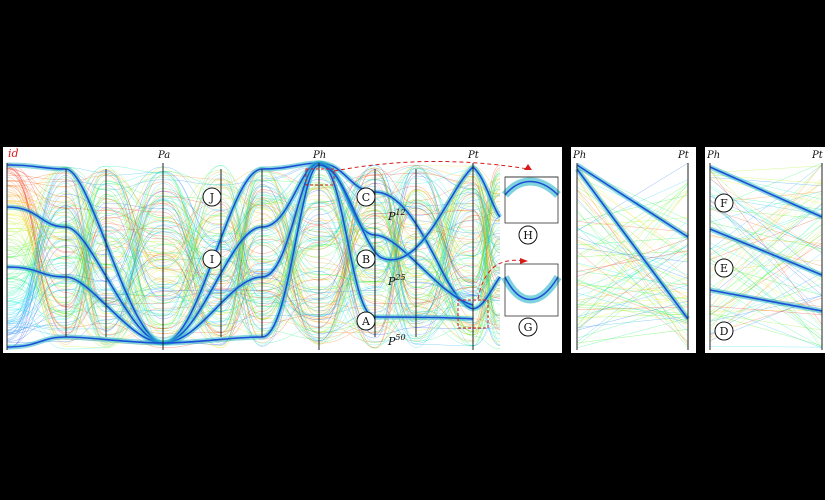  What do you see at coordinates (528, 235) in the screenshot?
I see `marker-label: H` at bounding box center [528, 235].